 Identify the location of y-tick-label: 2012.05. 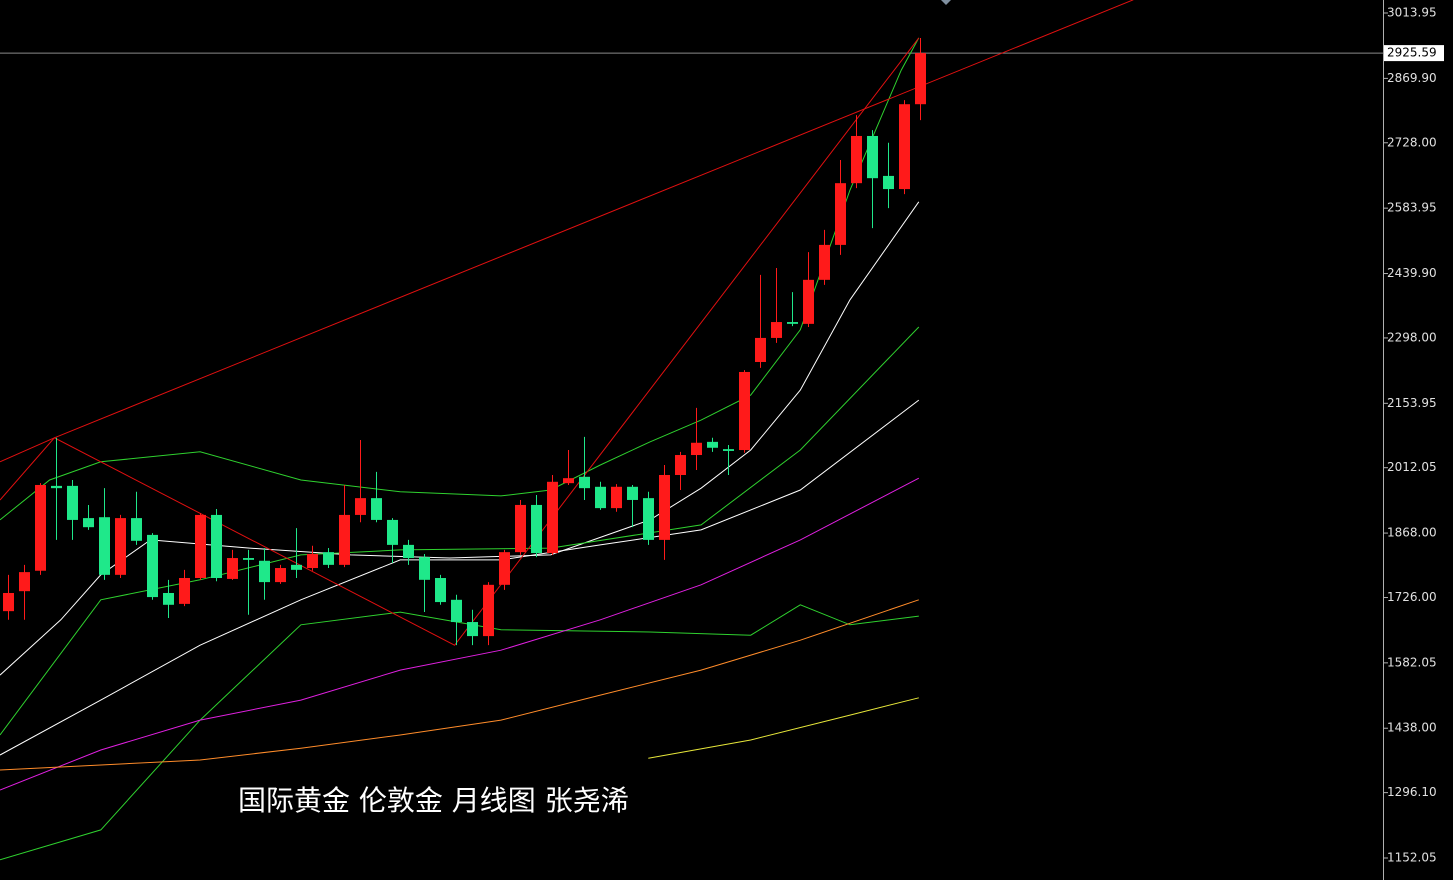
(1412, 467).